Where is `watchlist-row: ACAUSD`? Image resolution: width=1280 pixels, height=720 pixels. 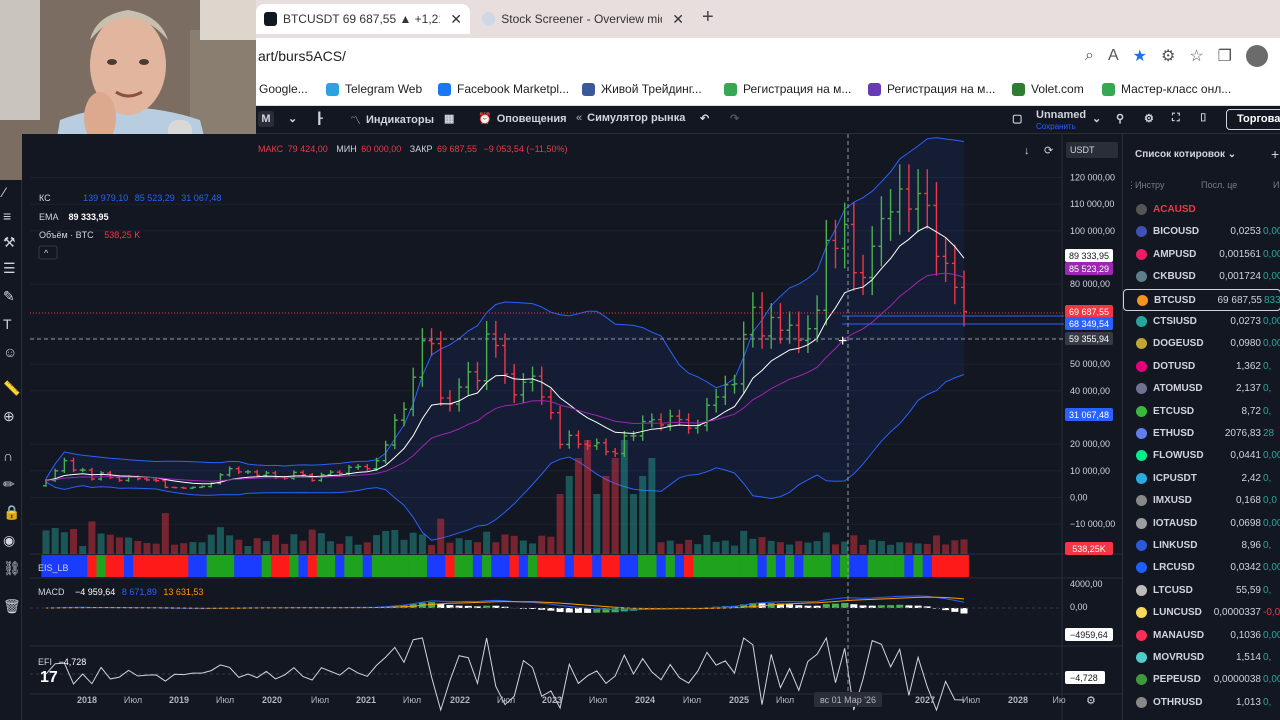
watchlist-row: ACAUSD is located at coordinates (1201, 210).